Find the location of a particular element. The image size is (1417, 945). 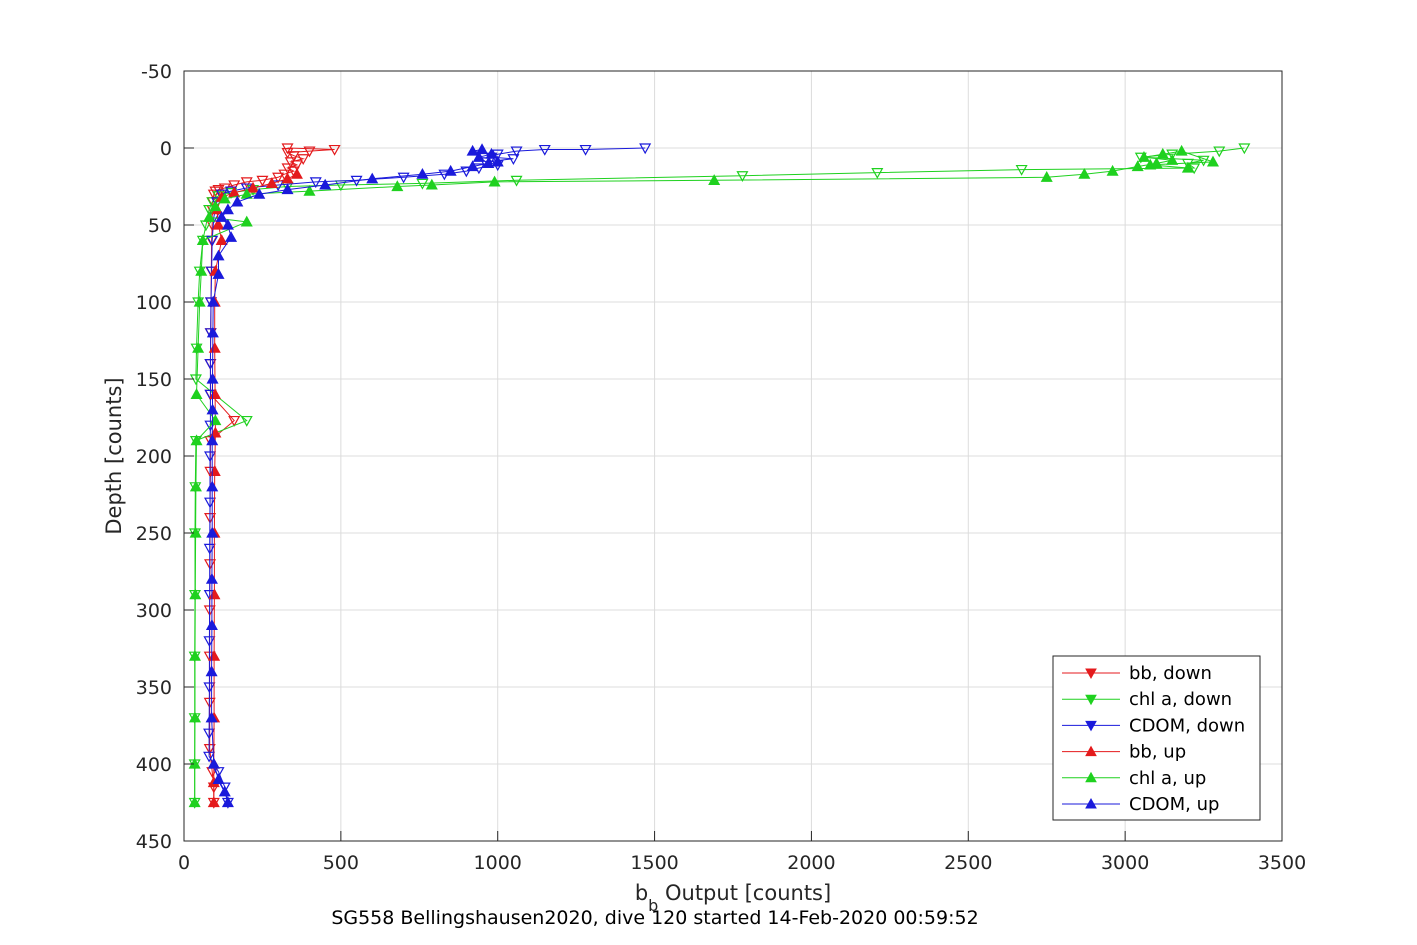

legend-label: bb, down is located at coordinates (1170, 673).